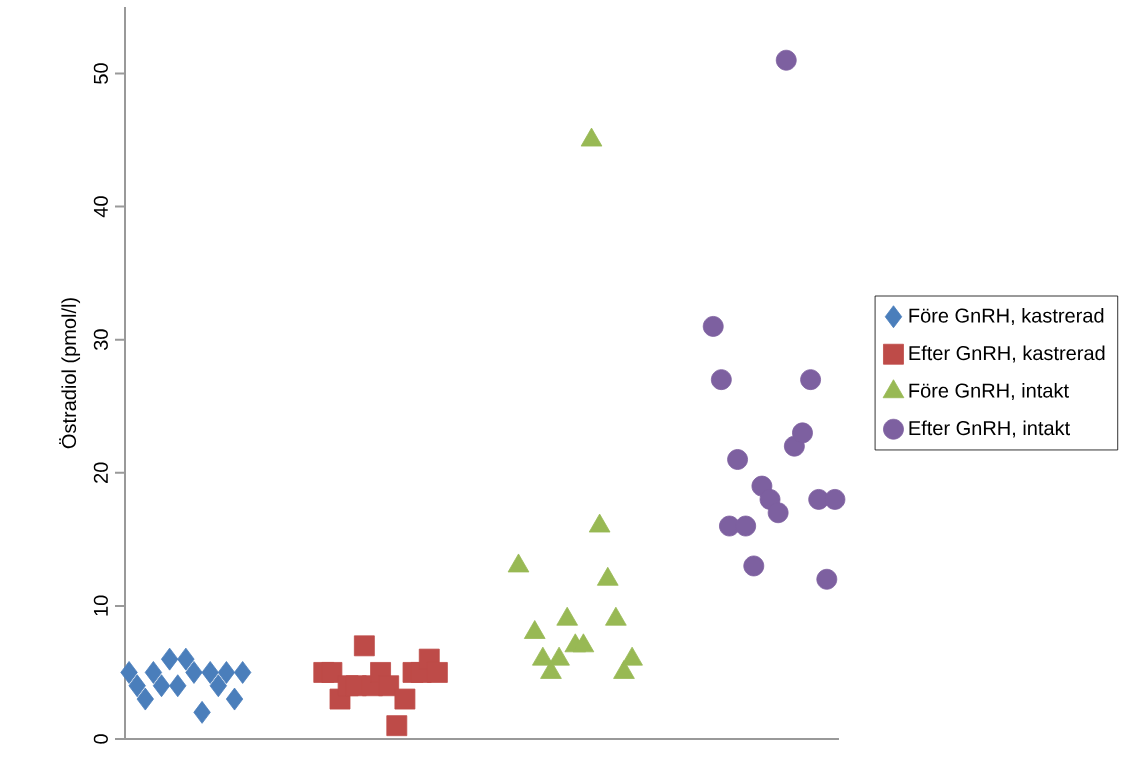  What do you see at coordinates (1007, 354) in the screenshot?
I see `legend-label: Efter GnRH, kastrerad` at bounding box center [1007, 354].